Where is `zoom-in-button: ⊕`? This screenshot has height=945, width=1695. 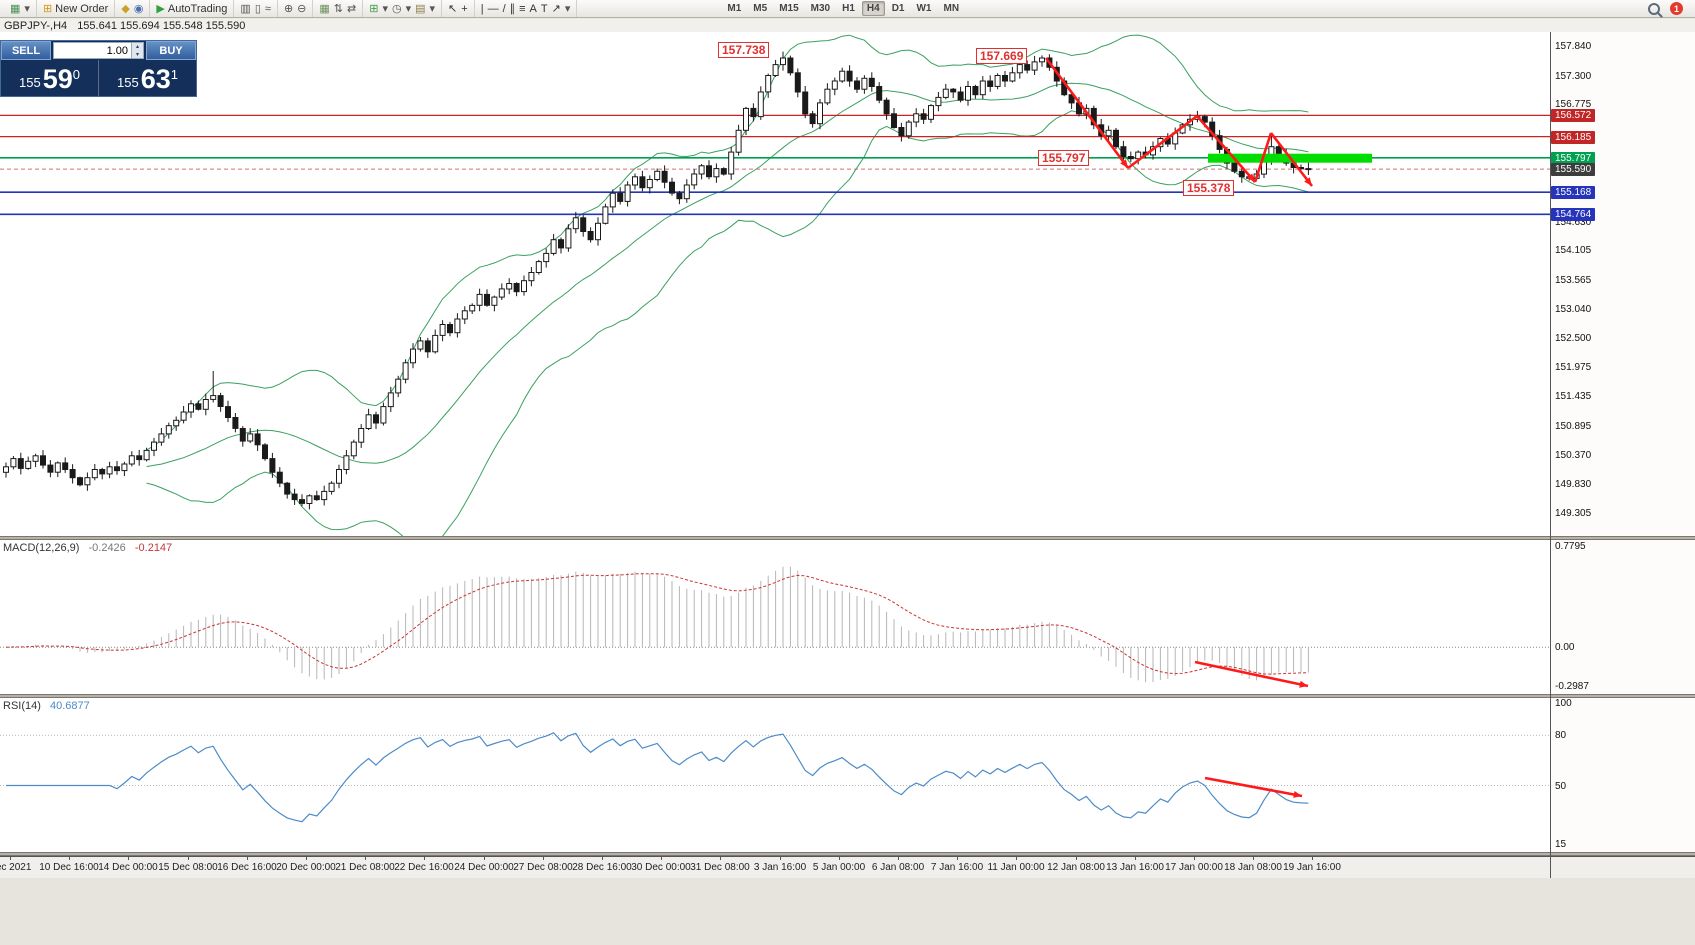 zoom-in-button: ⊕ is located at coordinates (288, 9).